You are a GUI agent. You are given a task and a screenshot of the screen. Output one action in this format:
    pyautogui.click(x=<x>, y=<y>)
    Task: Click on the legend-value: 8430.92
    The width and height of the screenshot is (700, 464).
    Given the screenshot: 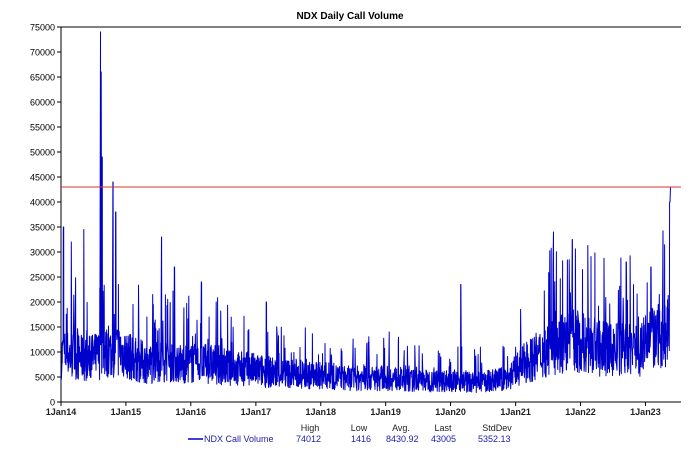 What is the action you would take?
    pyautogui.click(x=402, y=439)
    